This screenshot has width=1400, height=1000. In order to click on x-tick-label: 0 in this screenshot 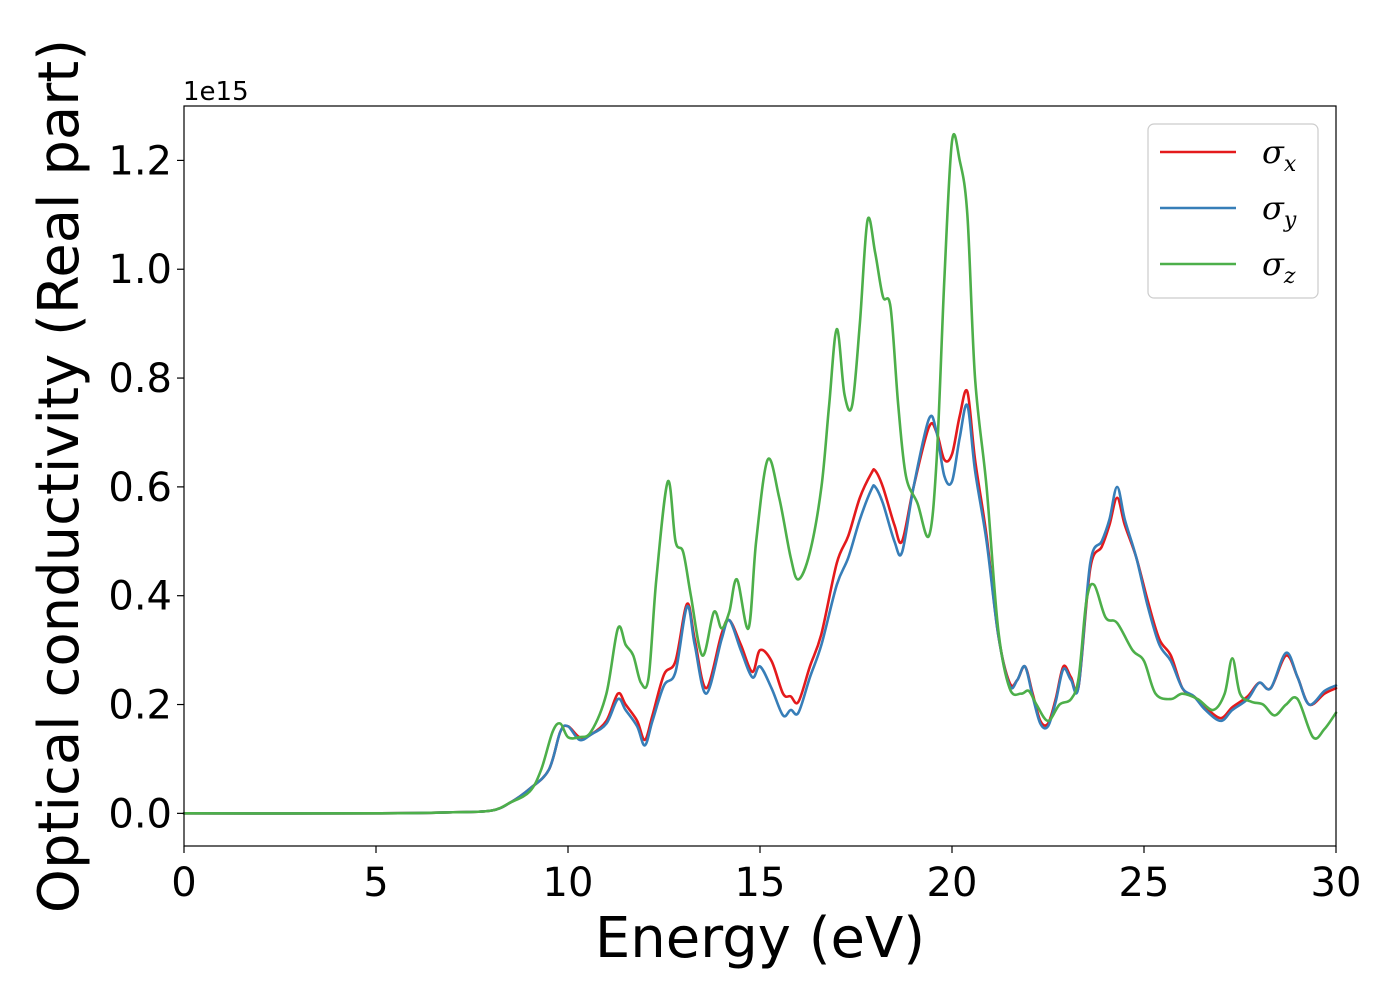, I will do `click(183, 883)`.